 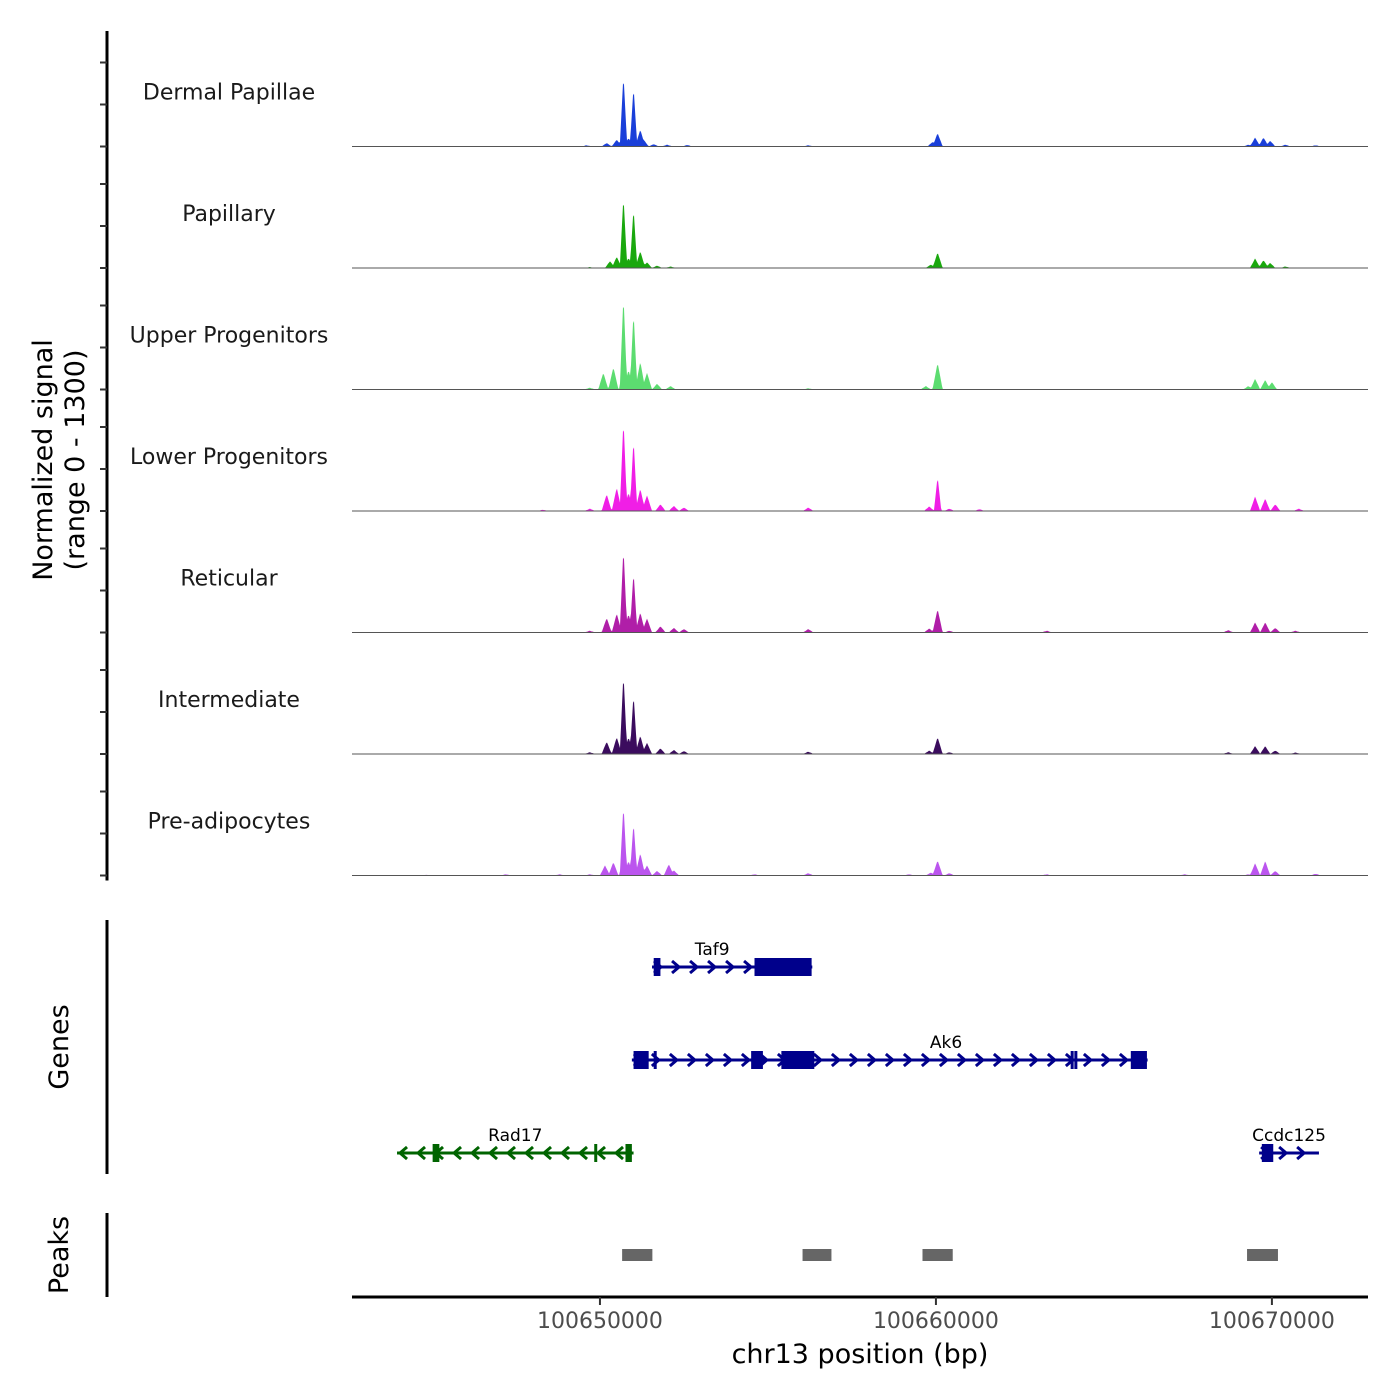 I want to click on x-axis-ticks: 100650000 100660000 100670000, so click(x=936, y=1315).